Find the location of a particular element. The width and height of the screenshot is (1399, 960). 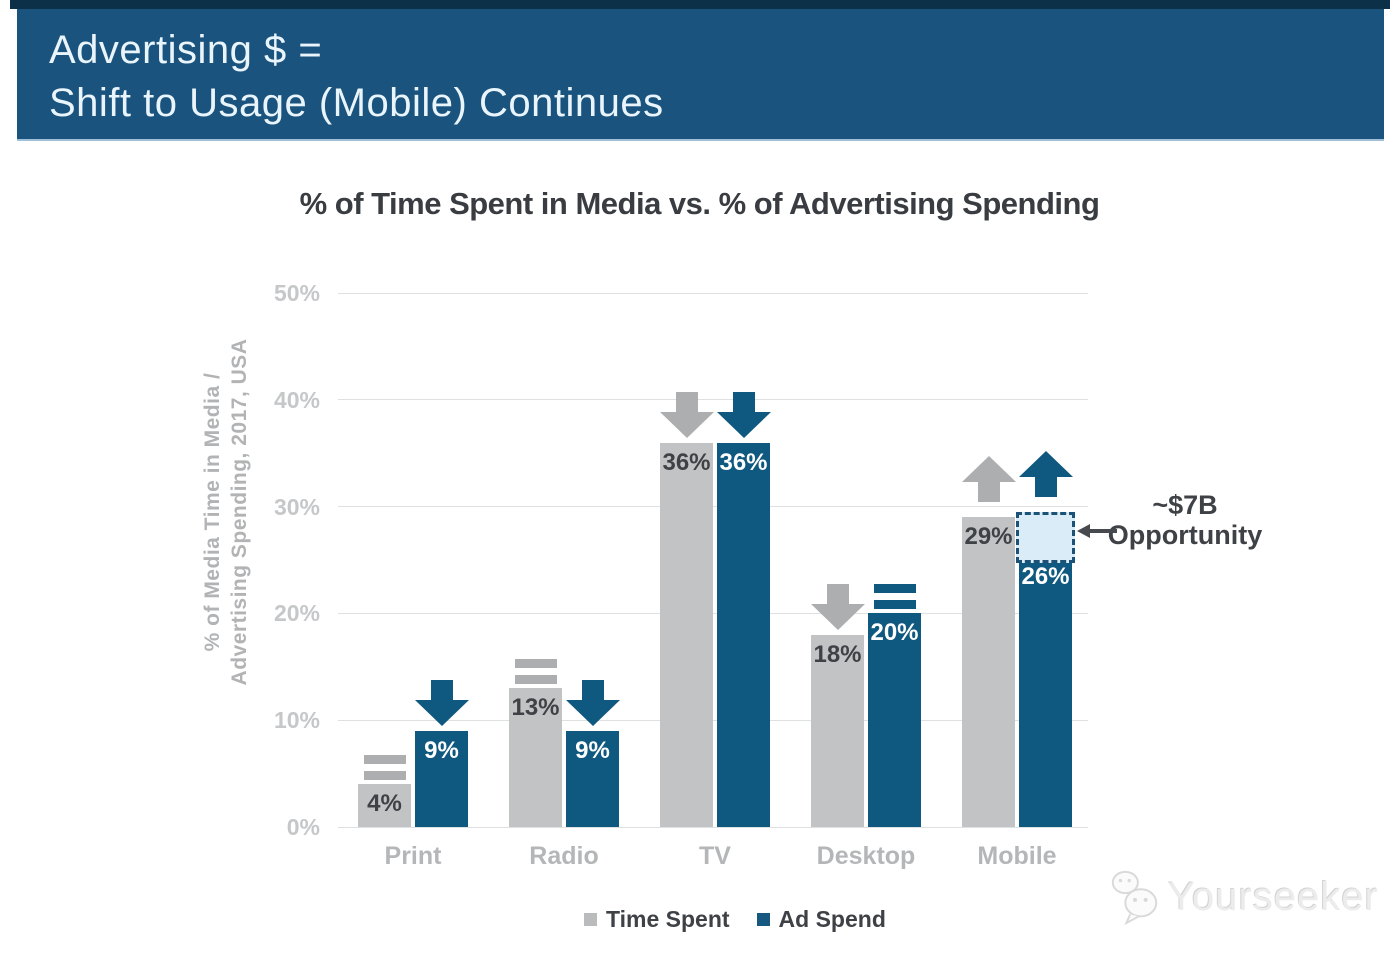

bar-time-spent-print: 4% is located at coordinates (384, 805).